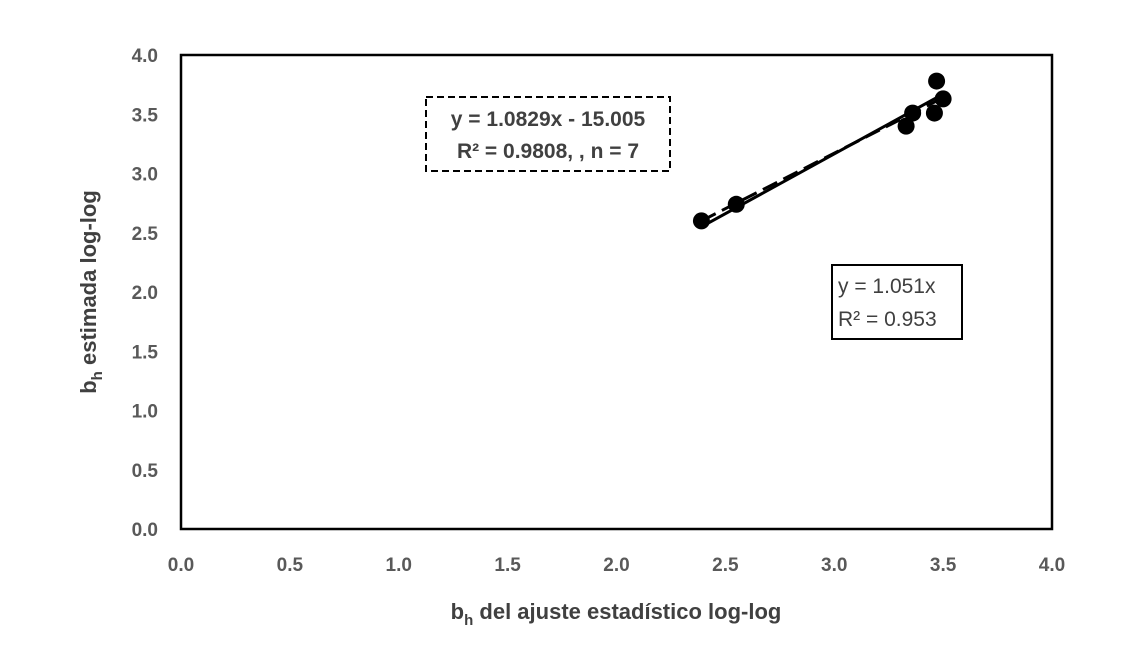  I want to click on x-tick-label: 3.5, so click(943, 565).